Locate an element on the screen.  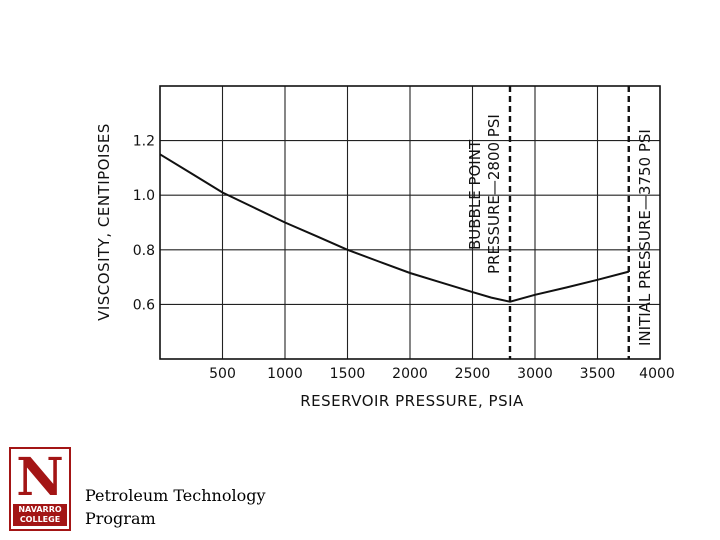
y-tick-label: 0.8 is located at coordinates (144, 251).